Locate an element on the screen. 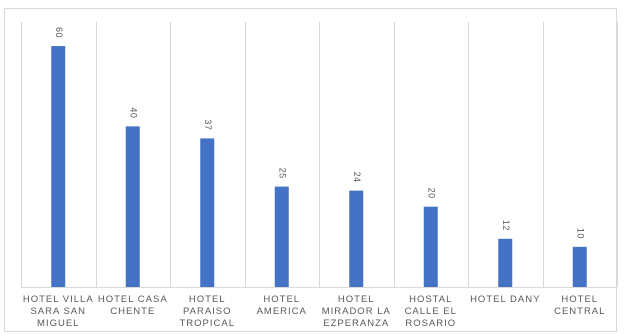 The image size is (624, 335). category-label: TROPICAL is located at coordinates (207, 323).